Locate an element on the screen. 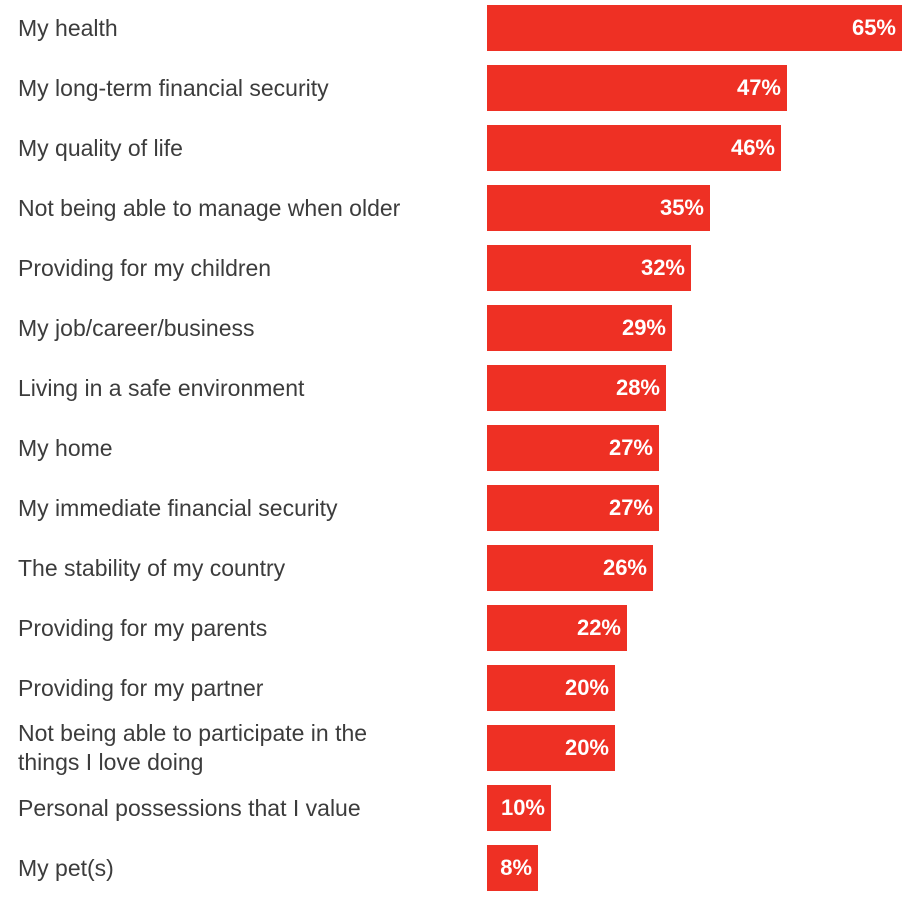 This screenshot has height=897, width=906. category-label: My home is located at coordinates (65, 447).